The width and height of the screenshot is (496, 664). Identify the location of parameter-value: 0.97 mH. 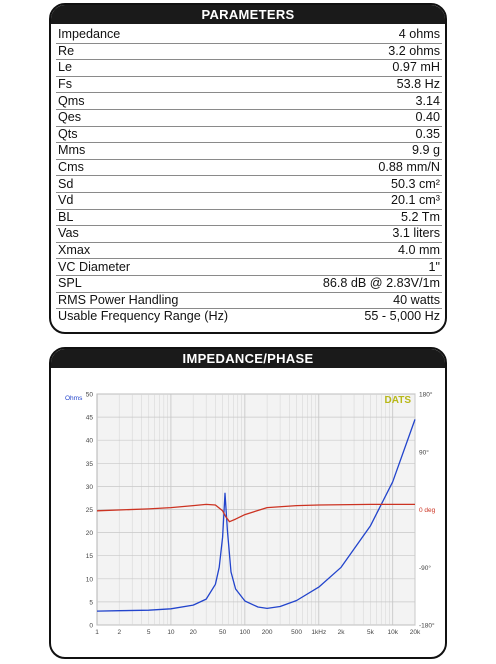
(362, 68).